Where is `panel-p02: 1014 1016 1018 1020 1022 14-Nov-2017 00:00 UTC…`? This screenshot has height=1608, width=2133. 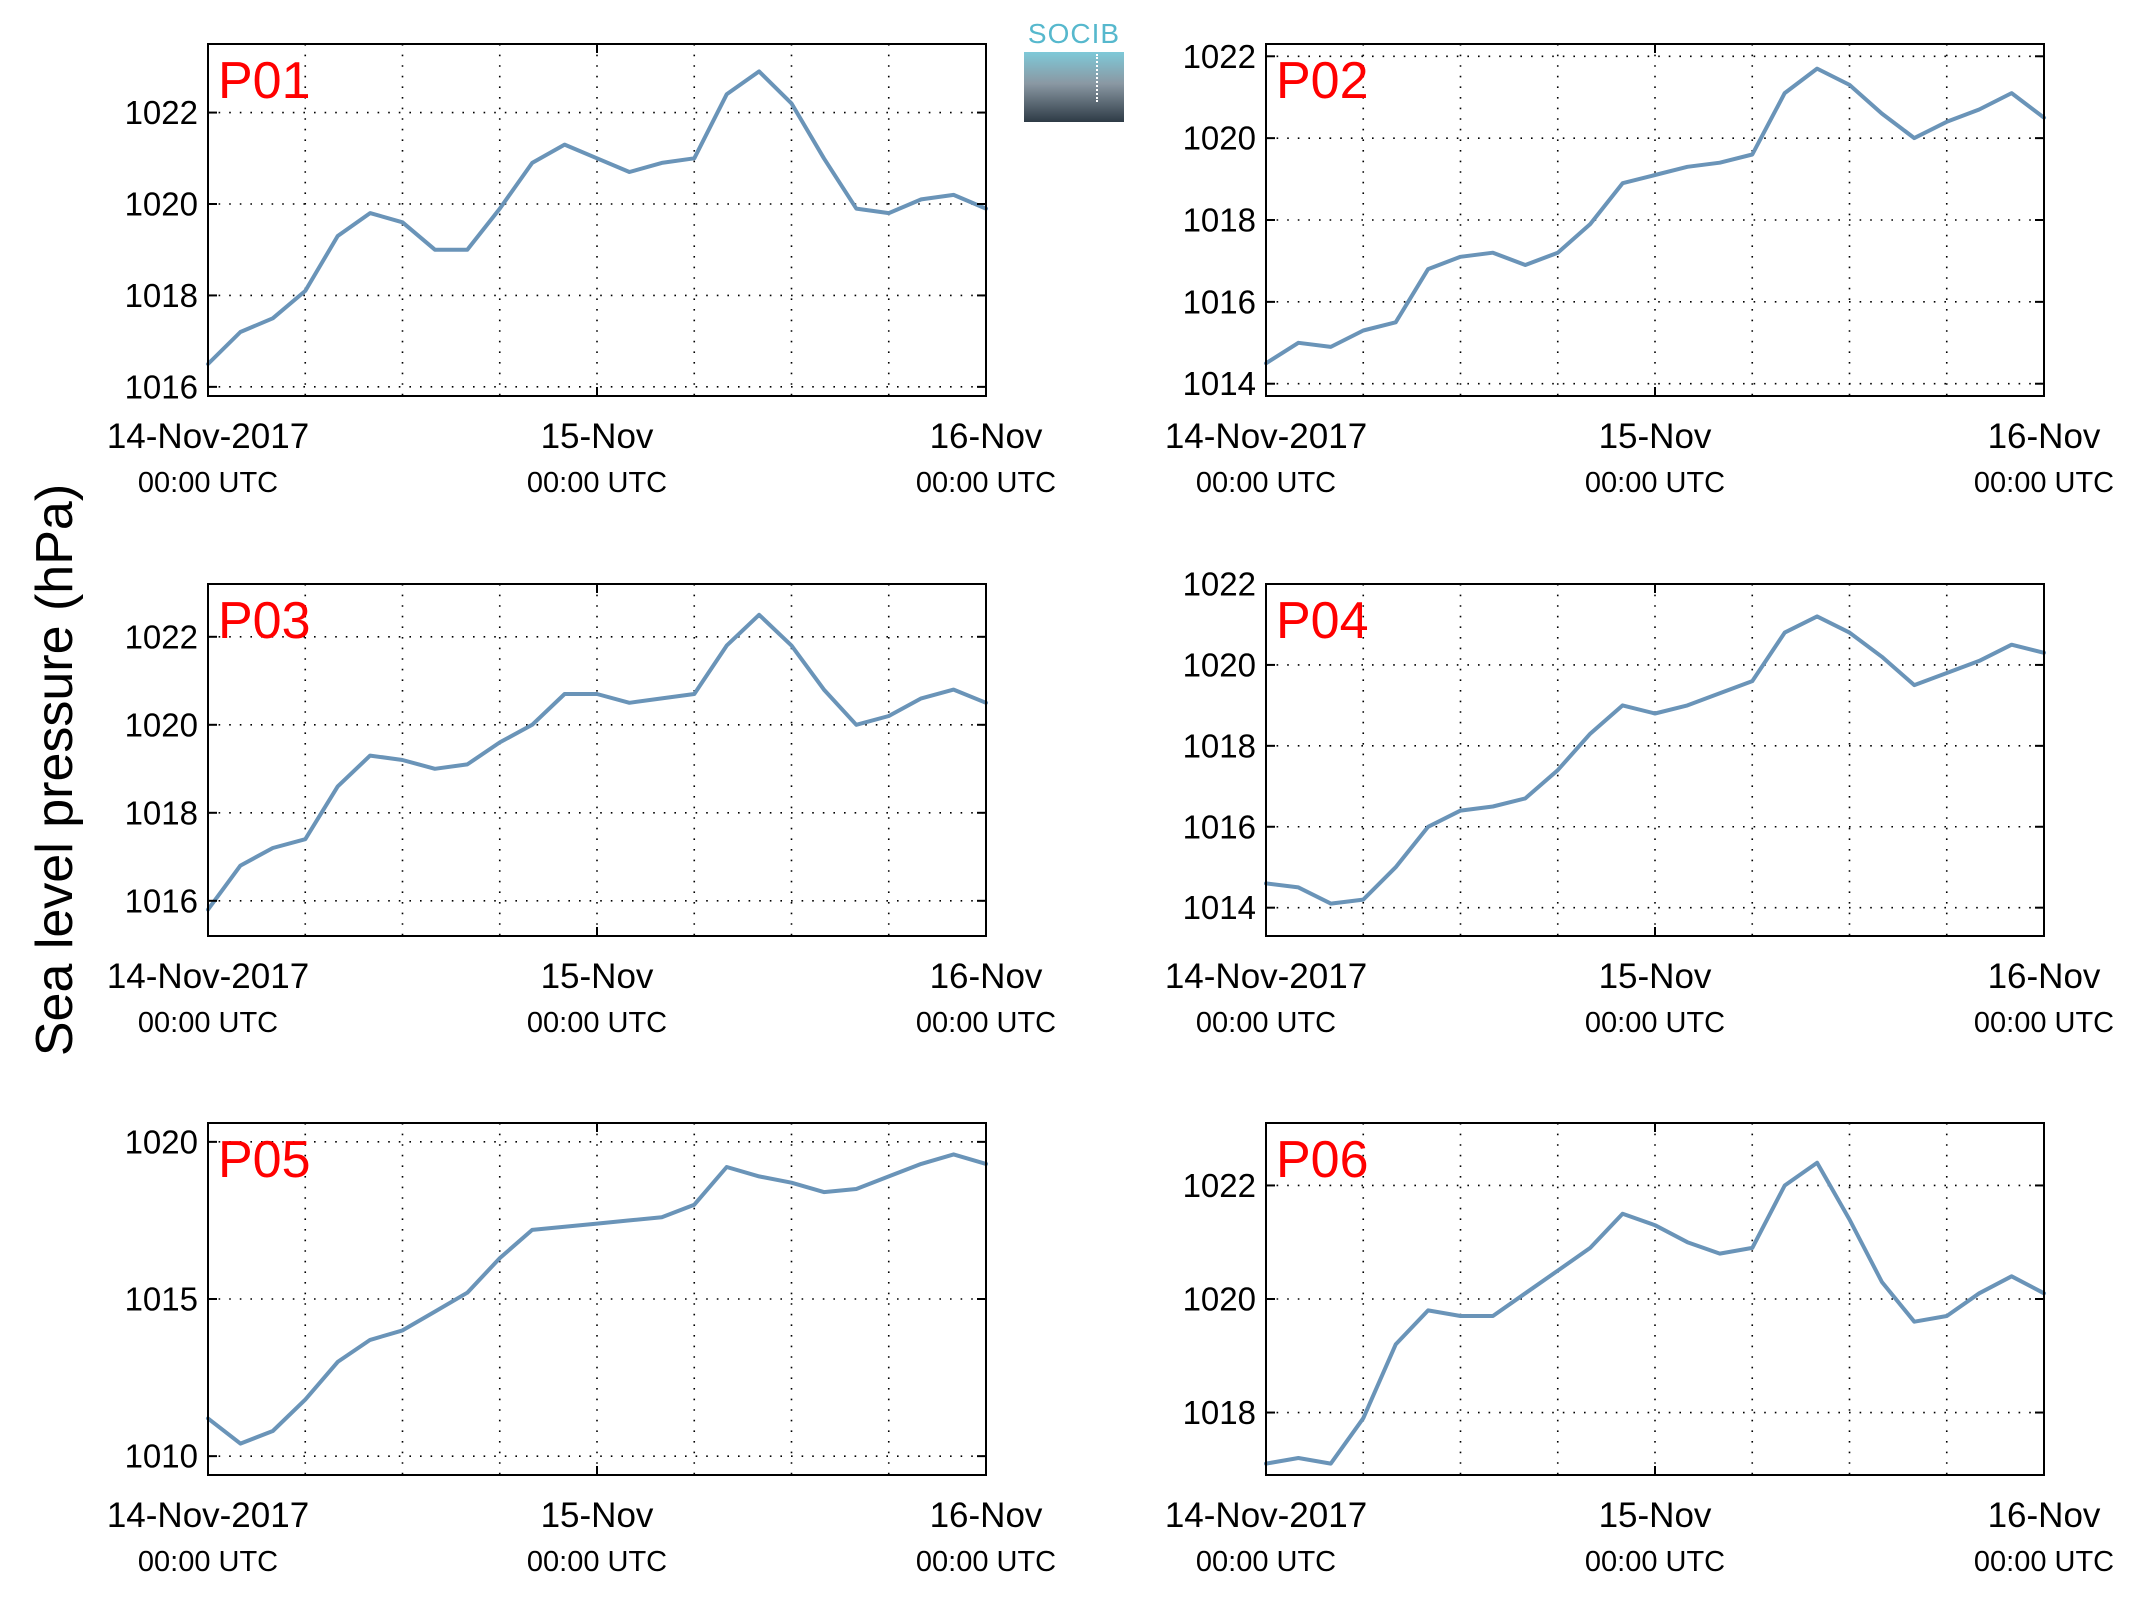
panel-p02: 1014 1016 1018 1020 1022 14-Nov-2017 00:00 UTC… is located at coordinates (1639, 268).